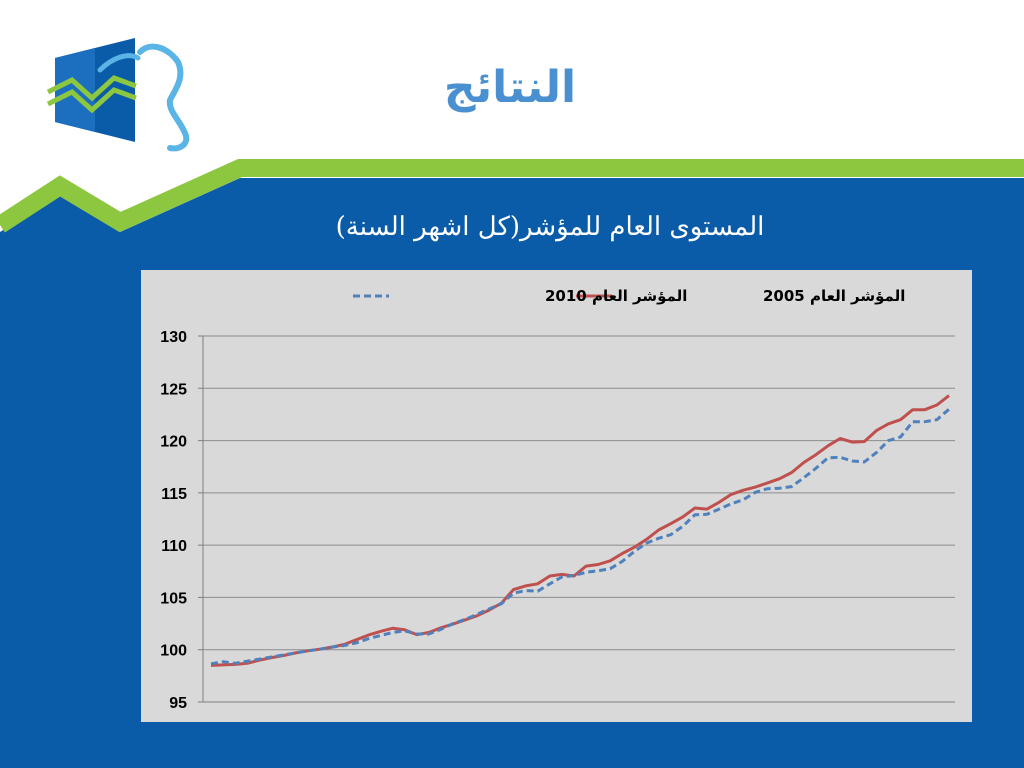  Describe the element at coordinates (550, 227) in the screenshot. I see `chart-title: المستوى العام للمؤشر(كل اشهر السنة)` at that location.